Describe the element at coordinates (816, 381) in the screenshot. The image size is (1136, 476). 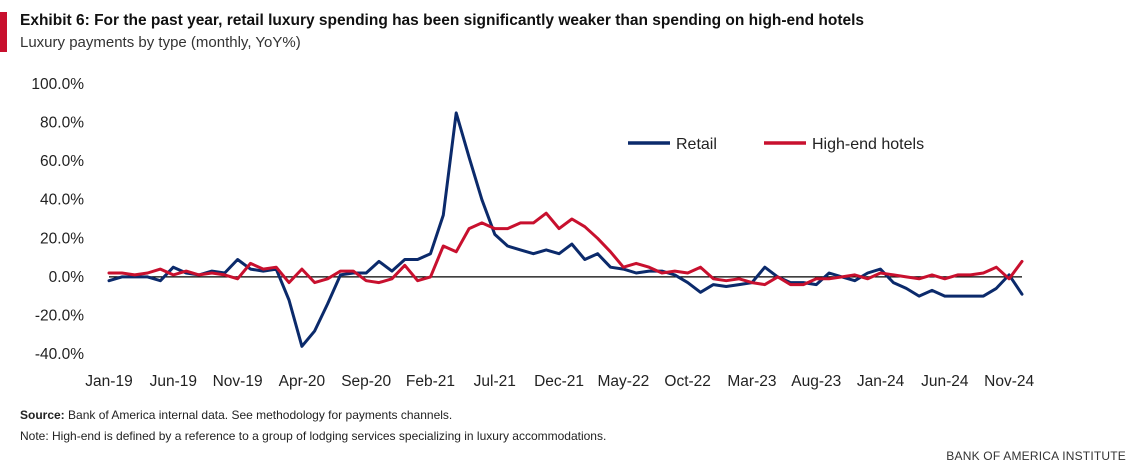
I see `x-tick-label: Aug-23` at that location.